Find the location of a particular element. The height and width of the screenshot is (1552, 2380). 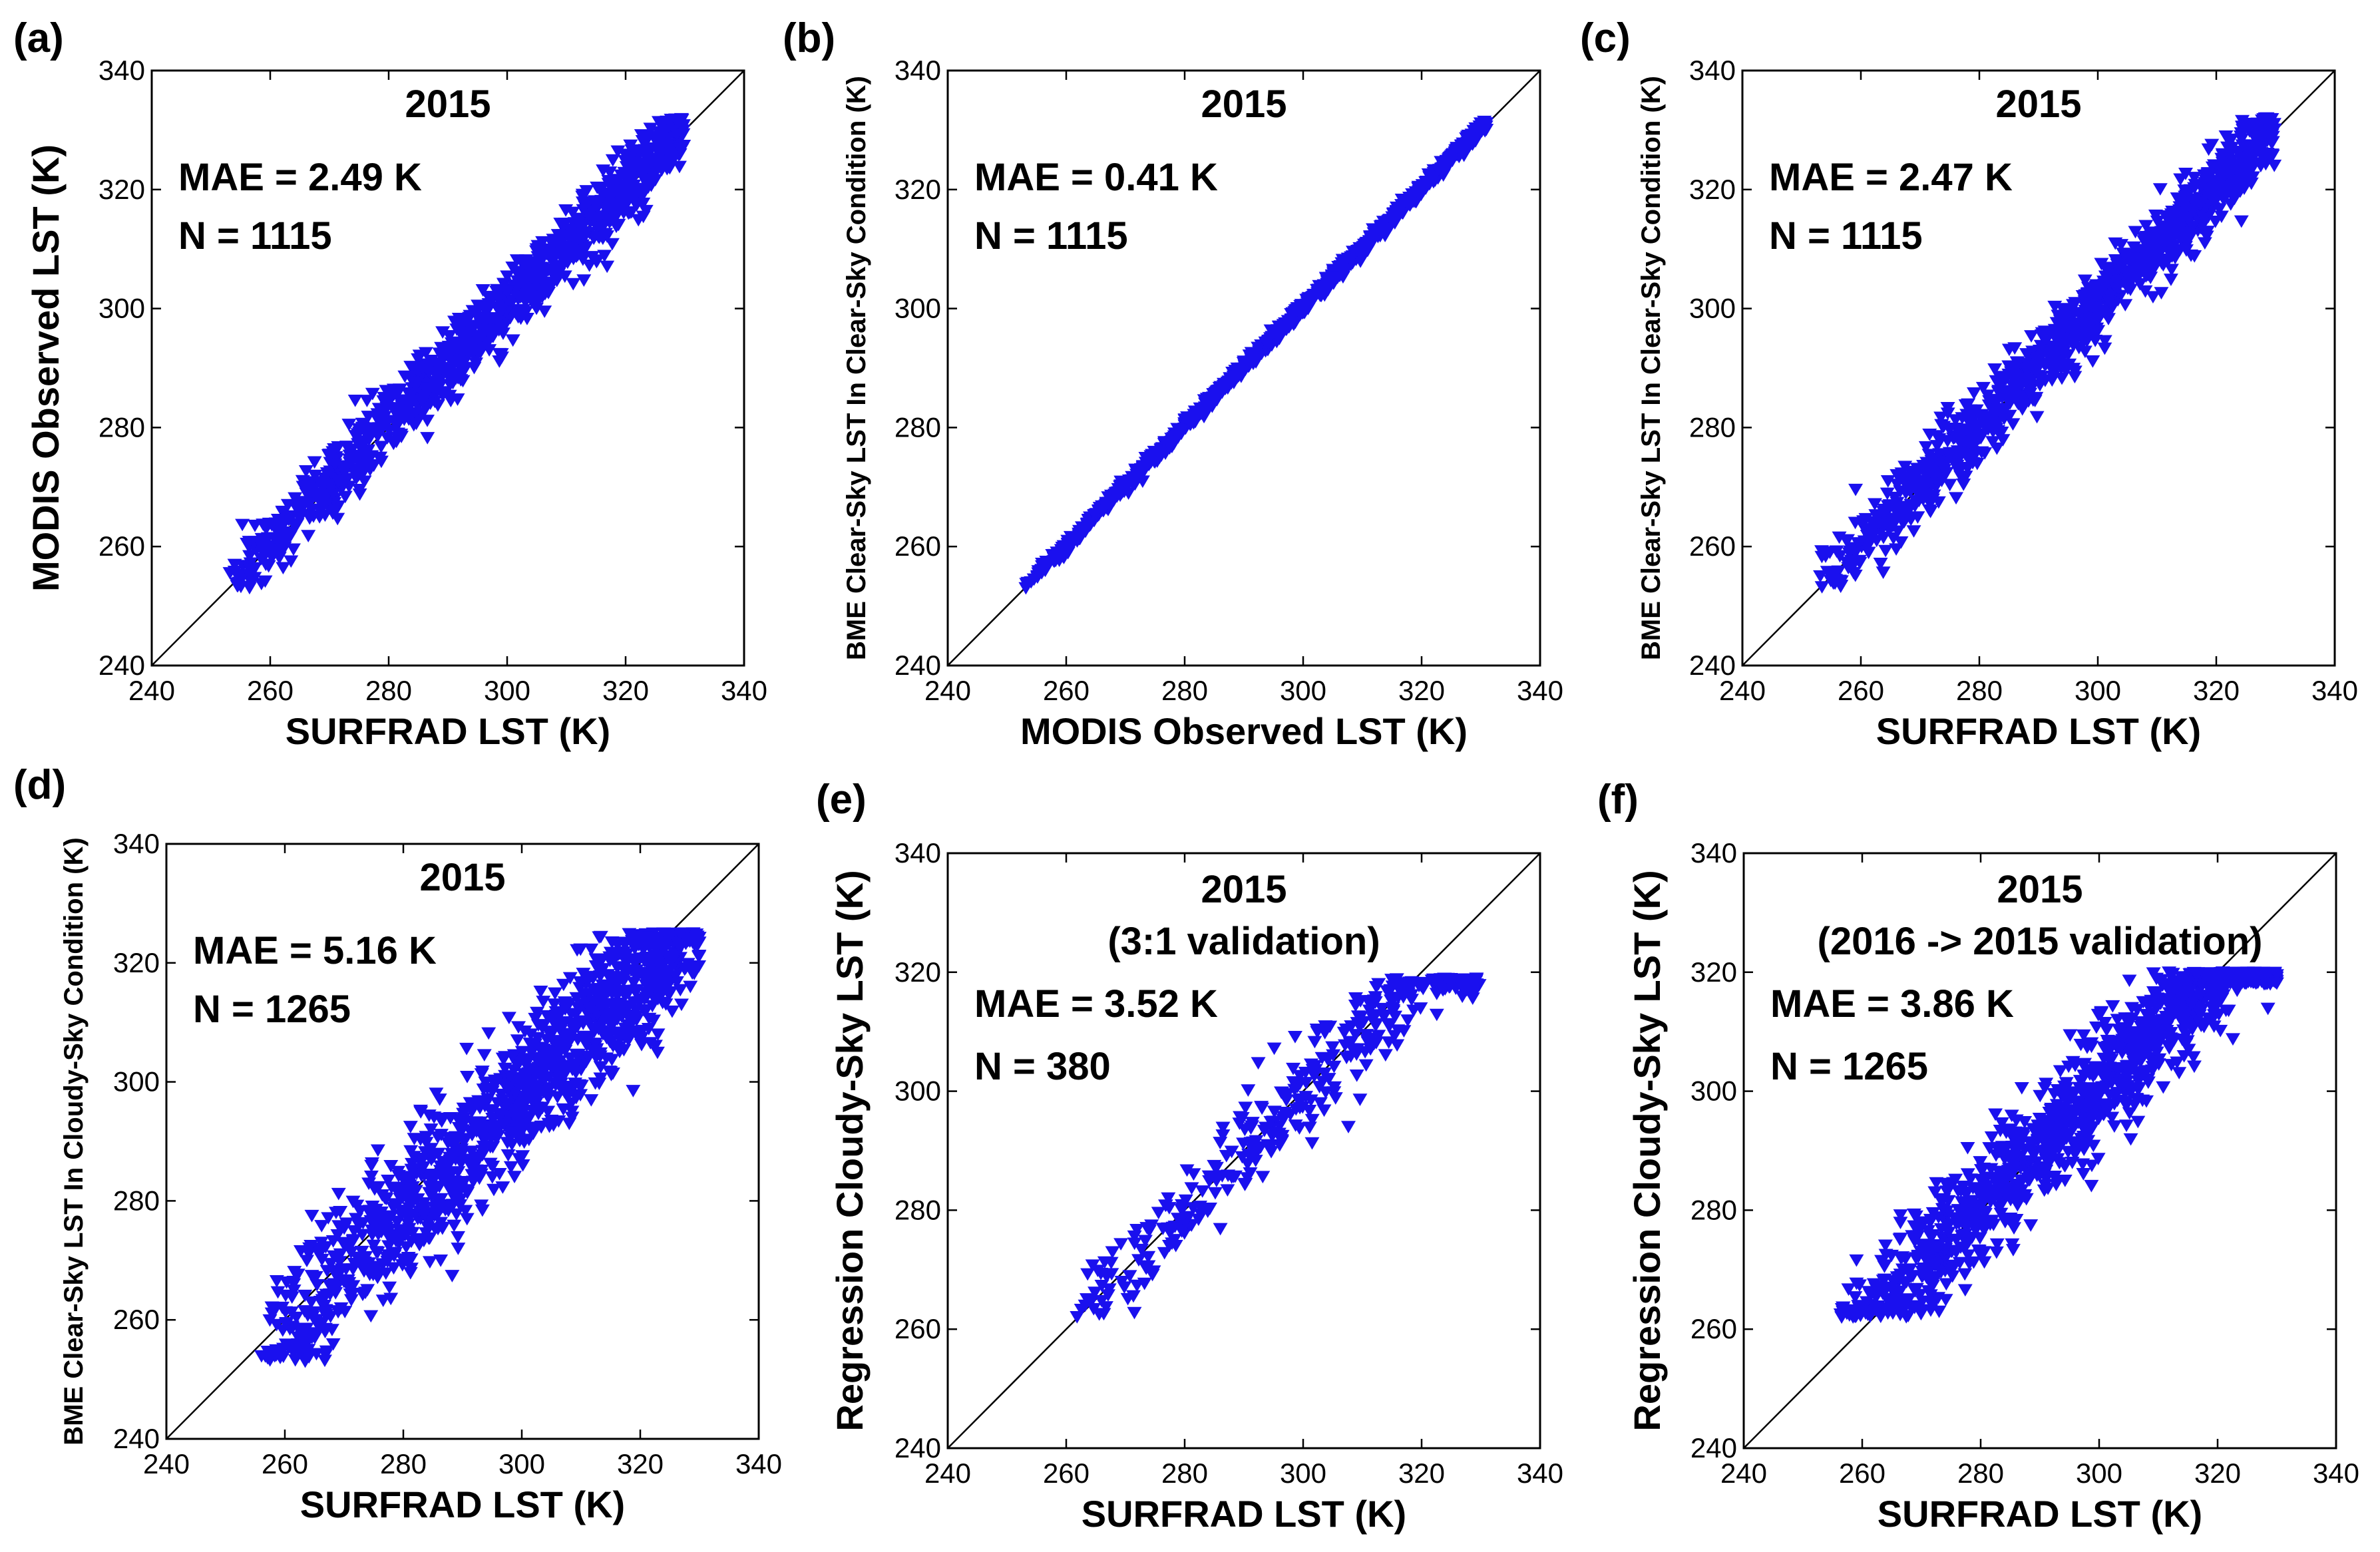

x-tick-label: 300 is located at coordinates (507, 690).